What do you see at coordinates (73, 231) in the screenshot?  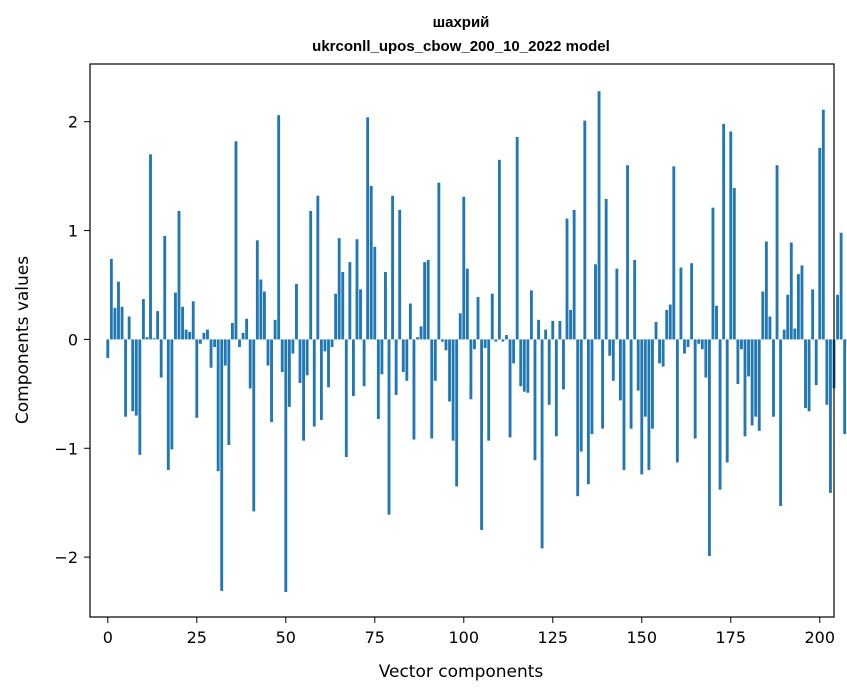 I see `y-tick-label: 1` at bounding box center [73, 231].